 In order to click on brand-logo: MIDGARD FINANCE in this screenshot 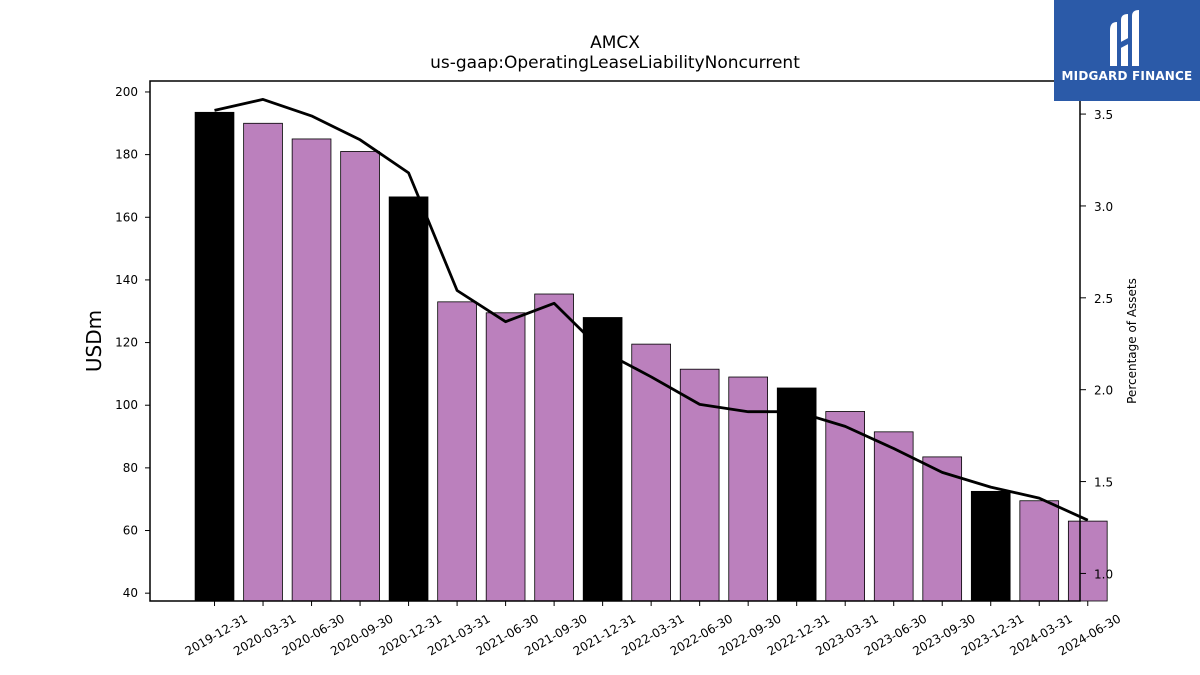, I will do `click(1127, 50)`.